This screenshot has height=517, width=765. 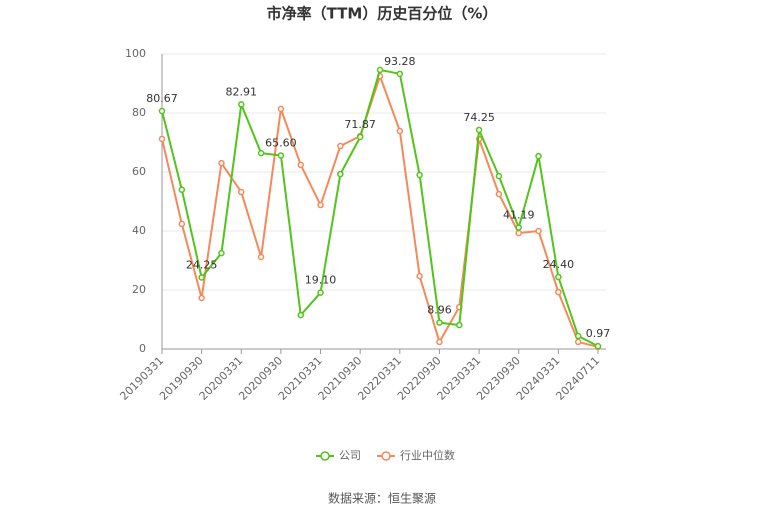 What do you see at coordinates (350, 455) in the screenshot?
I see `legend-label: 公司` at bounding box center [350, 455].